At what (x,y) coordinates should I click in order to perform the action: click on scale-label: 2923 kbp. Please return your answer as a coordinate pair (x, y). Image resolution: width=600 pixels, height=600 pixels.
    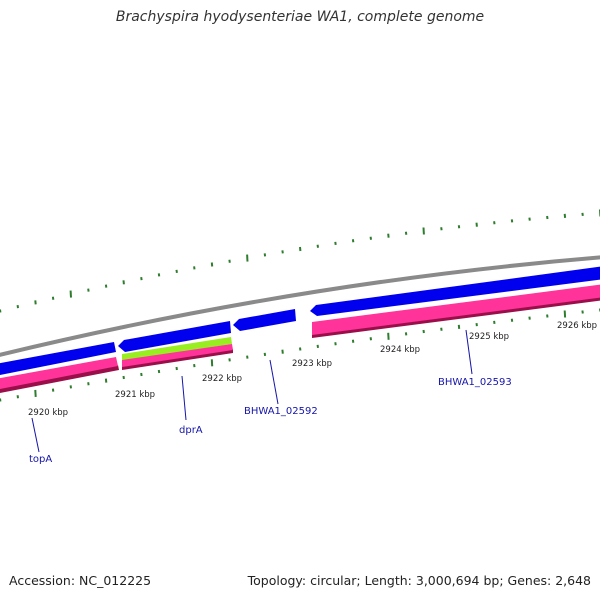
    Looking at the image, I should click on (312, 364).